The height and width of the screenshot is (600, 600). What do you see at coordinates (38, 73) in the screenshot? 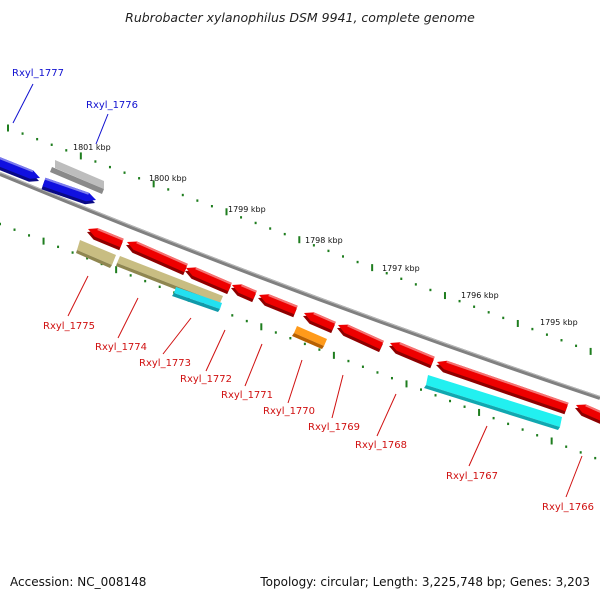
I see `gene-label: Rxyl_1777` at bounding box center [38, 73].